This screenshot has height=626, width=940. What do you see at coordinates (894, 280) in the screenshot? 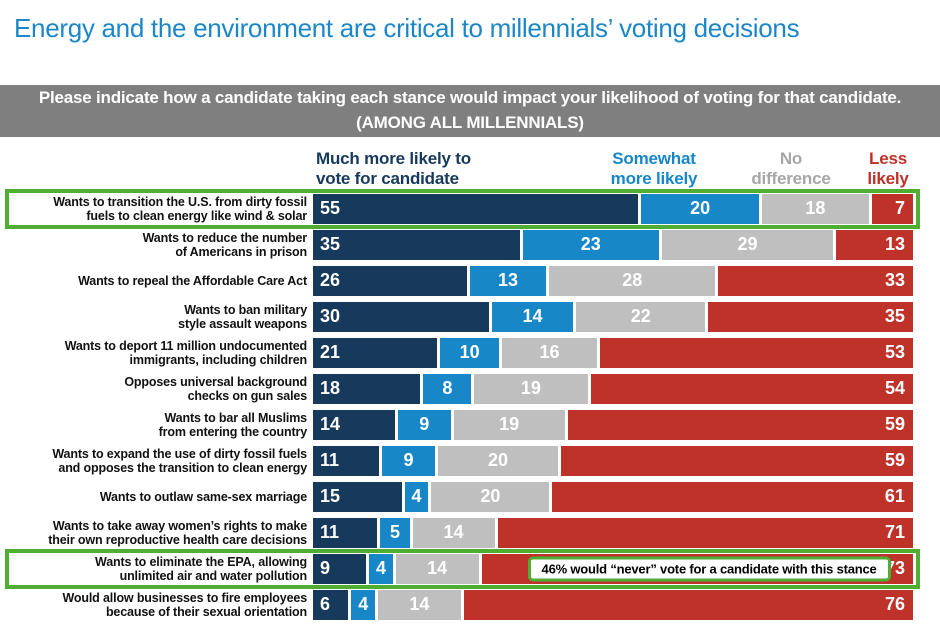
I see `bar-value: 33` at bounding box center [894, 280].